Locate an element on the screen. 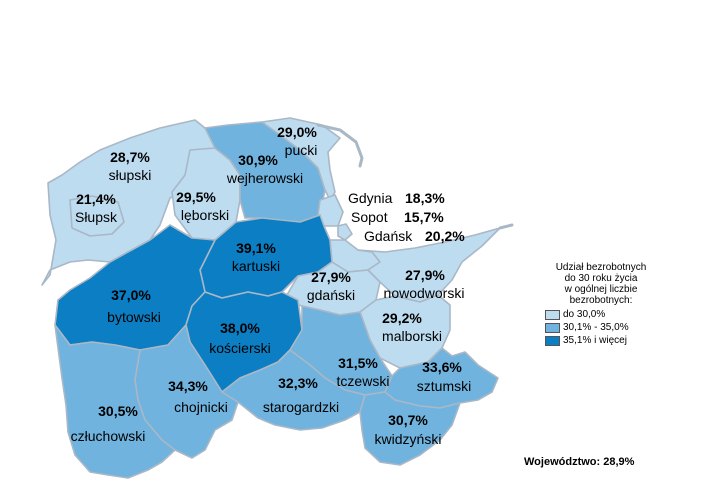 The height and width of the screenshot is (499, 710). district-kwidzynski is located at coordinates (410, 428).